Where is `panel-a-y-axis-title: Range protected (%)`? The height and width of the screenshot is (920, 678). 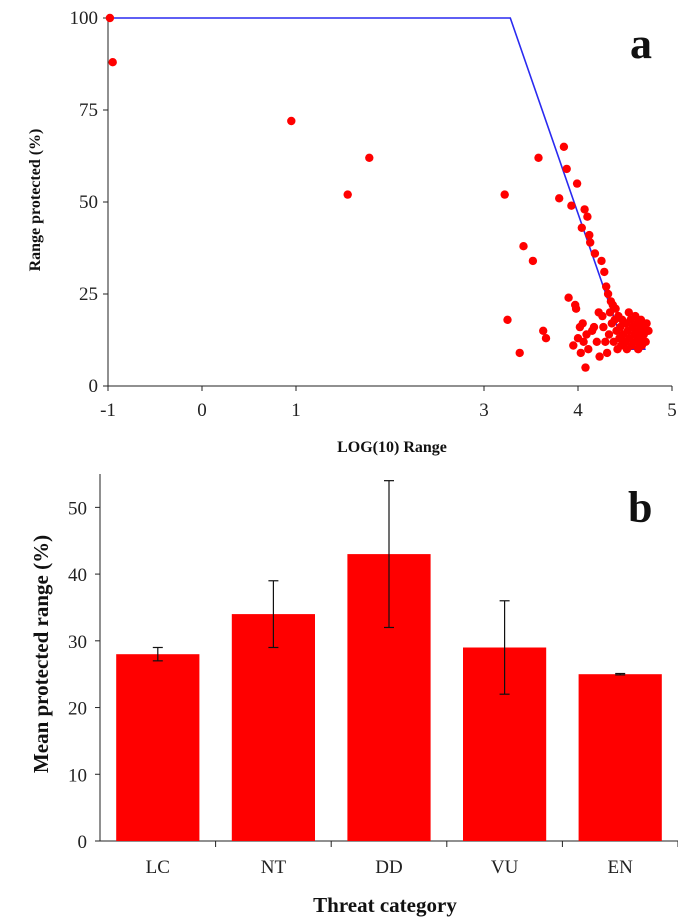 panel-a-y-axis-title: Range protected (%) is located at coordinates (35, 200).